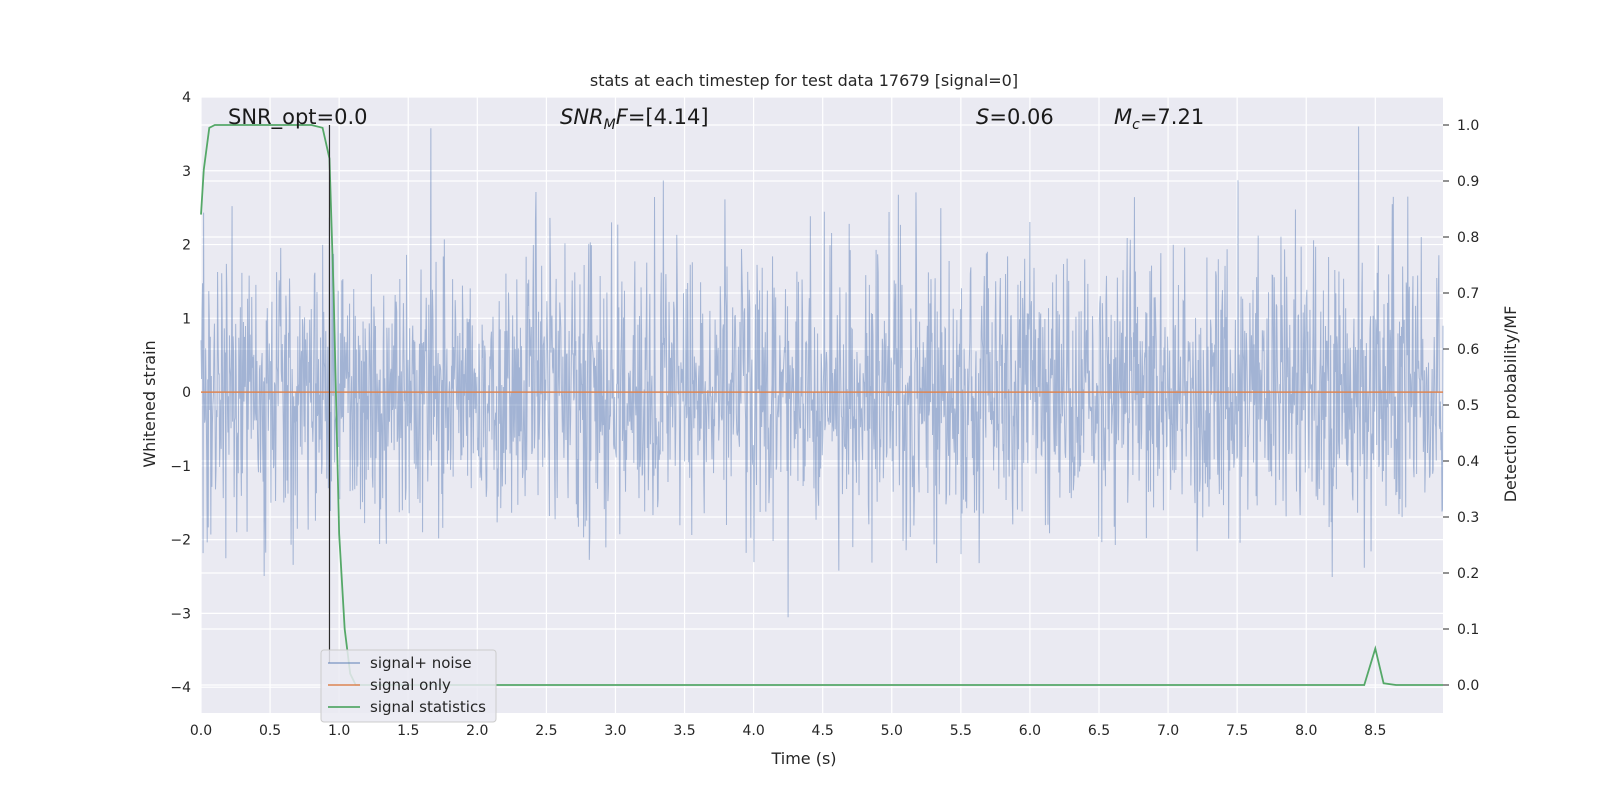 The image size is (1600, 800). What do you see at coordinates (186, 319) in the screenshot?
I see `y-left-tick-label: 1` at bounding box center [186, 319].